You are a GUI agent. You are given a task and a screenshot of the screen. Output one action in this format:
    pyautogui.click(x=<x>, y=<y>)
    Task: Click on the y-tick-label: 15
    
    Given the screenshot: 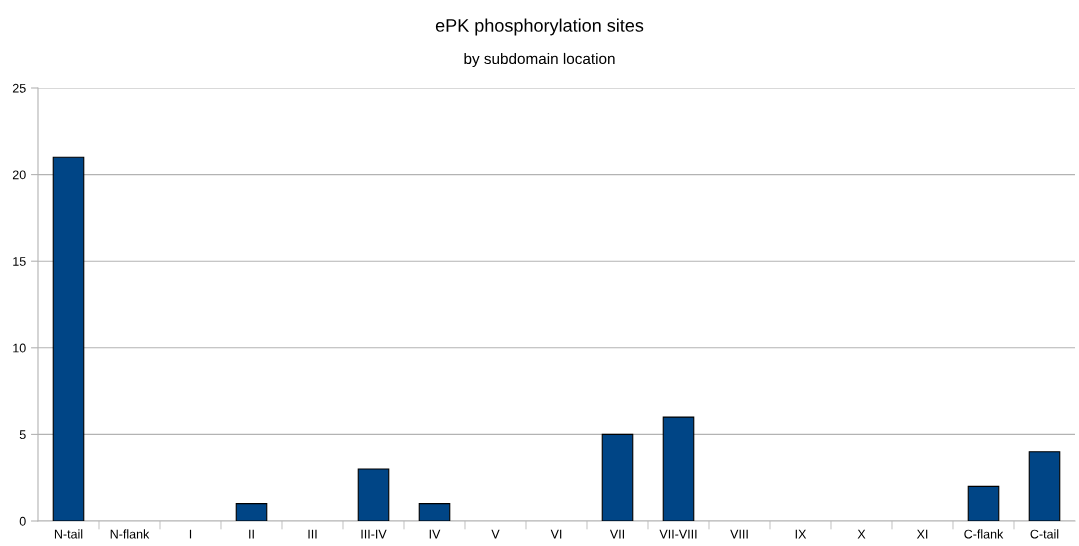 What is the action you would take?
    pyautogui.click(x=19, y=261)
    